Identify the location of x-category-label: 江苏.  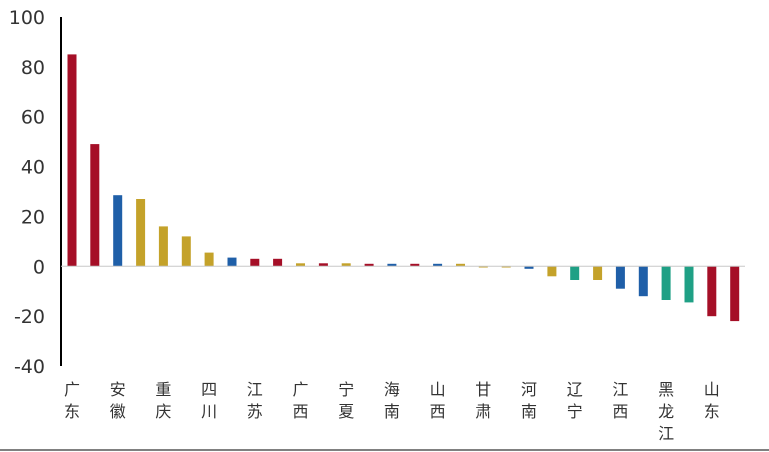
(255, 400).